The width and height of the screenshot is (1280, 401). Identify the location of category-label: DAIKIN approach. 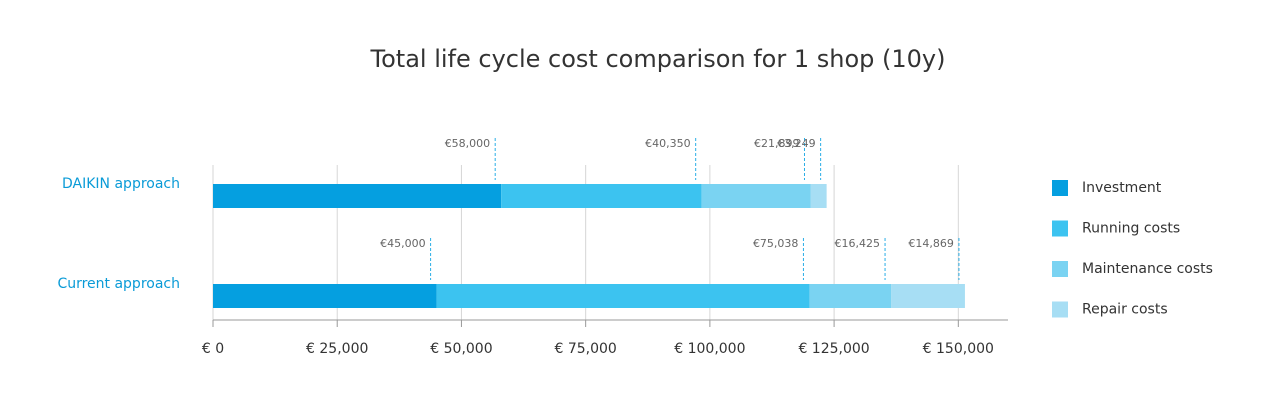
(121, 184).